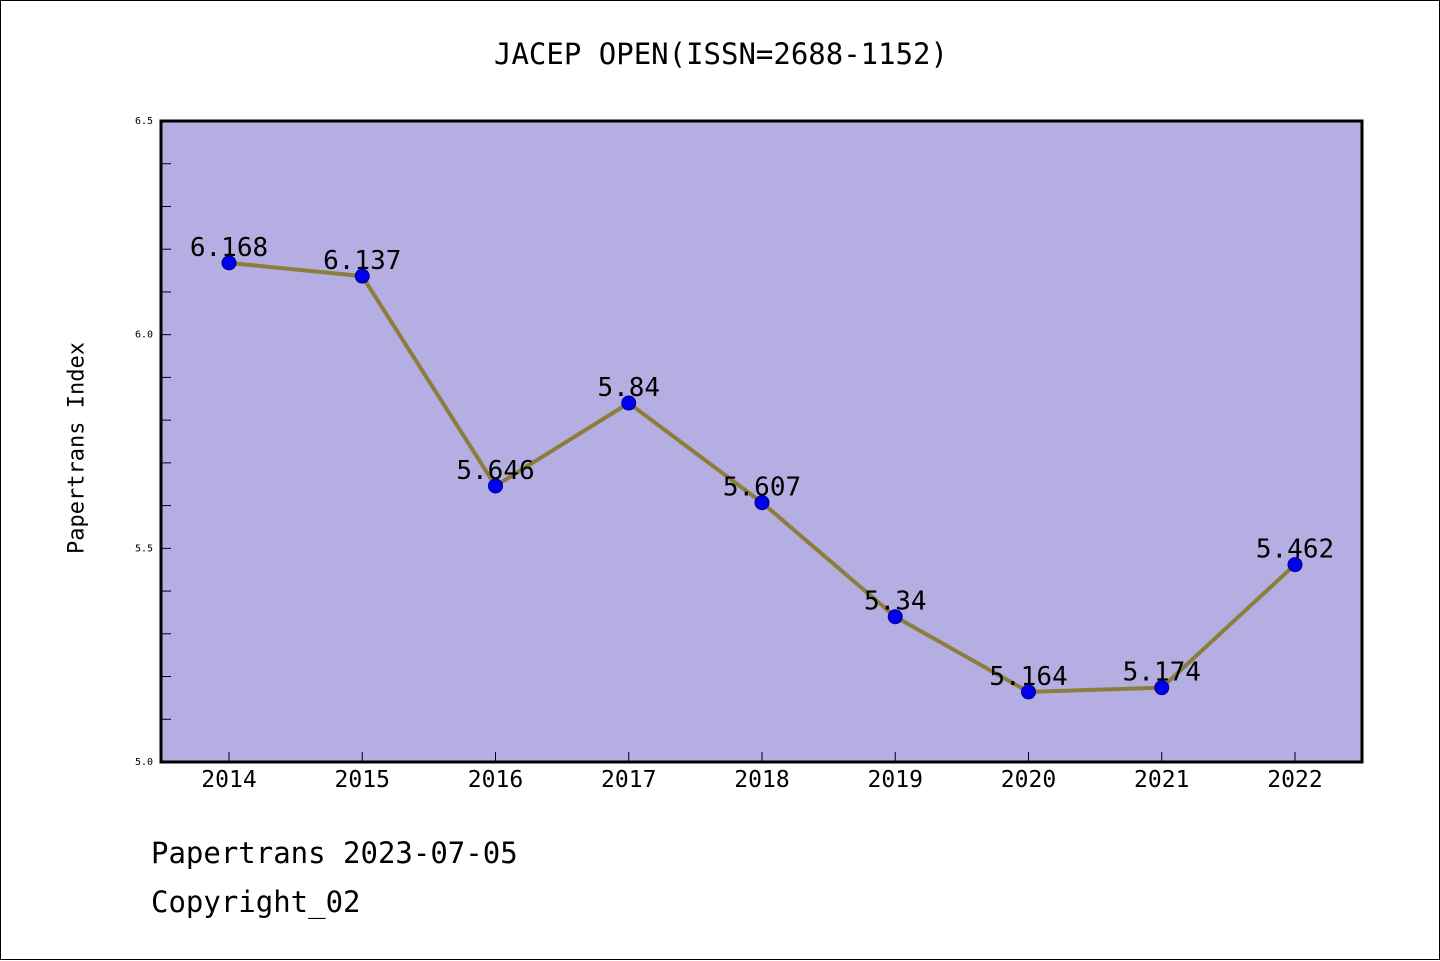 The image size is (1440, 961). Describe the element at coordinates (362, 780) in the screenshot. I see `x-tick-label: 2015` at that location.